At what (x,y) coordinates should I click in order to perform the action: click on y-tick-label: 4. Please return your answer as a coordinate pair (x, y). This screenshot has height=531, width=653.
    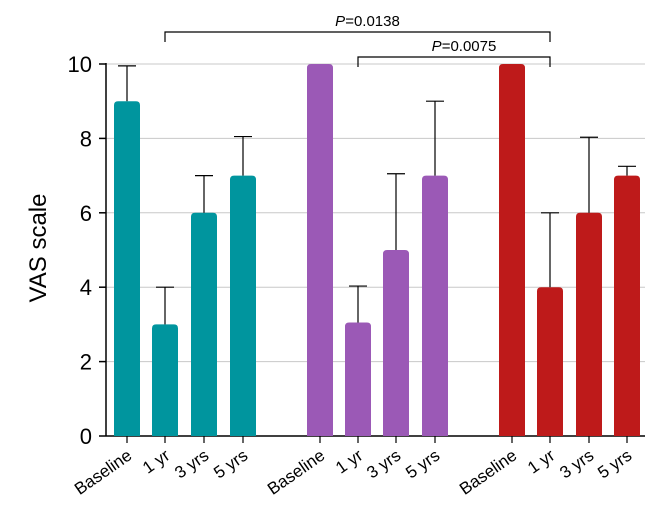
    Looking at the image, I should click on (86, 287).